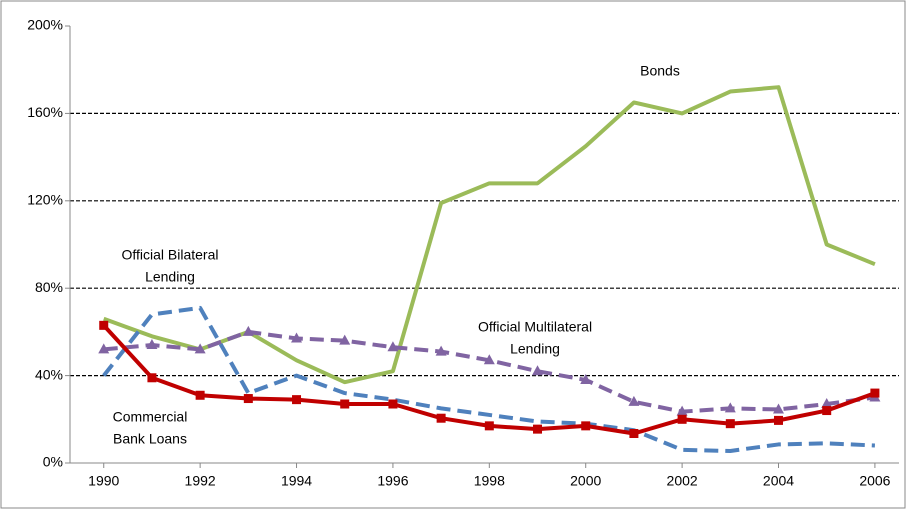 The image size is (907, 510). Describe the element at coordinates (49, 287) in the screenshot. I see `y-tick-label: 80%` at that location.